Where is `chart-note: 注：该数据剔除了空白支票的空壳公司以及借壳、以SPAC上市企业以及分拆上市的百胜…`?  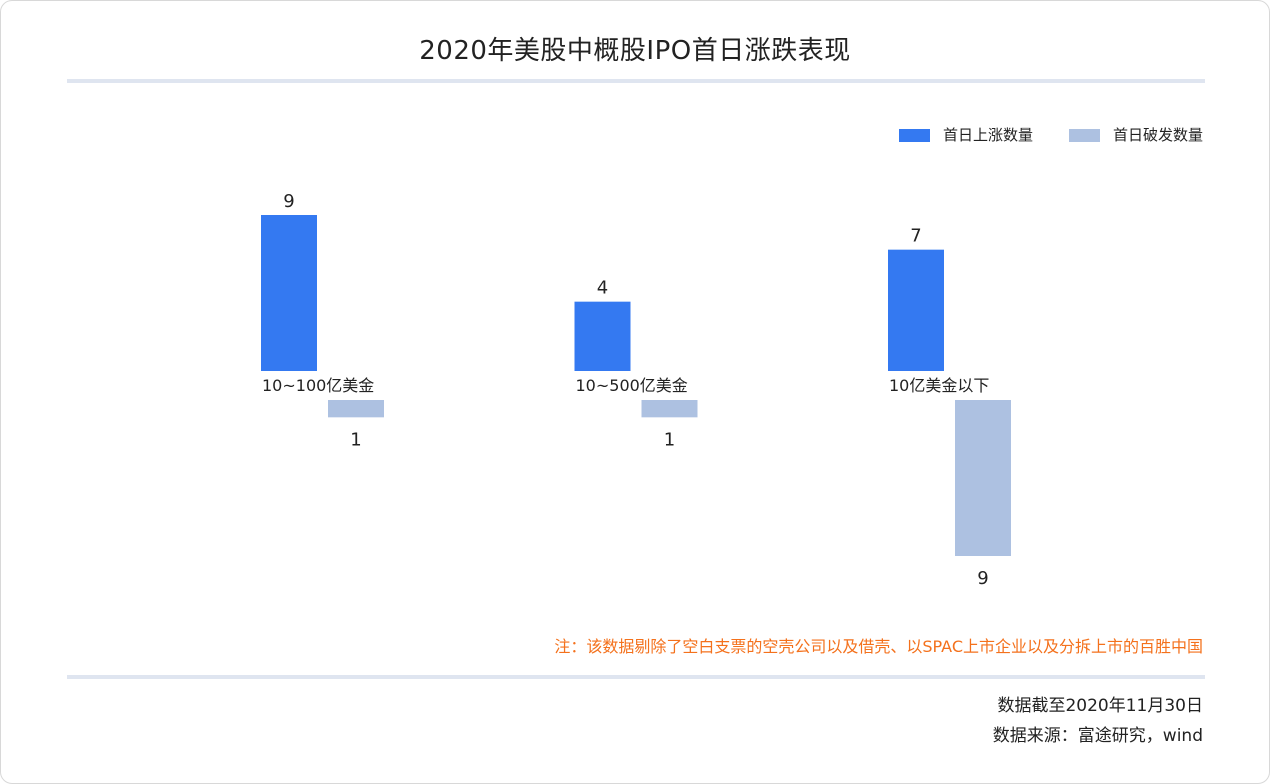
chart-note: 注：该数据剔除了空白支票的空壳公司以及借壳、以SPAC上市企业以及分拆上市的百胜… is located at coordinates (878, 646).